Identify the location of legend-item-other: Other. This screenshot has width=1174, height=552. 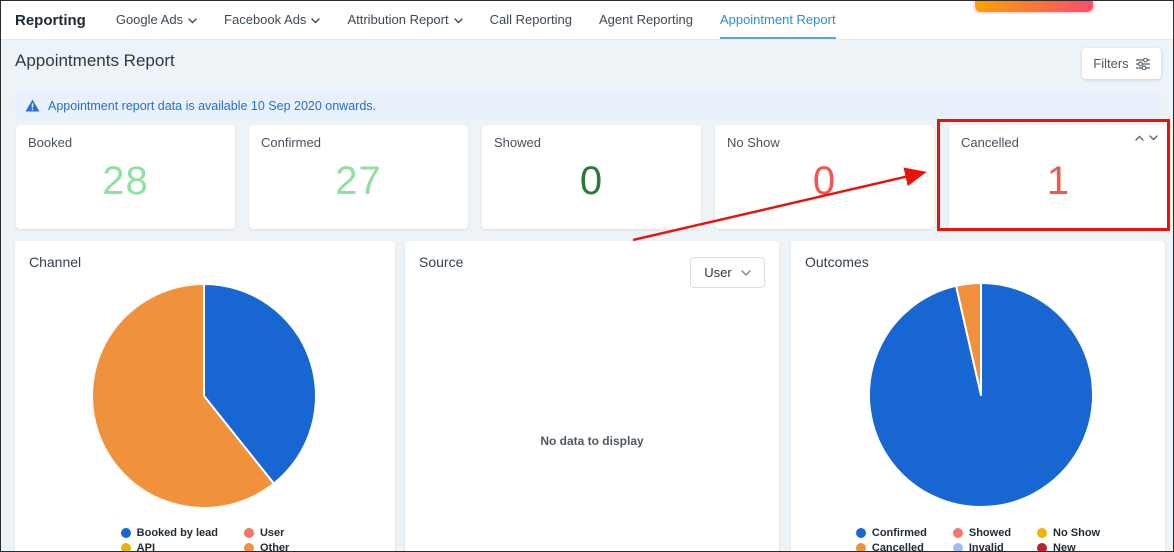
(266, 547).